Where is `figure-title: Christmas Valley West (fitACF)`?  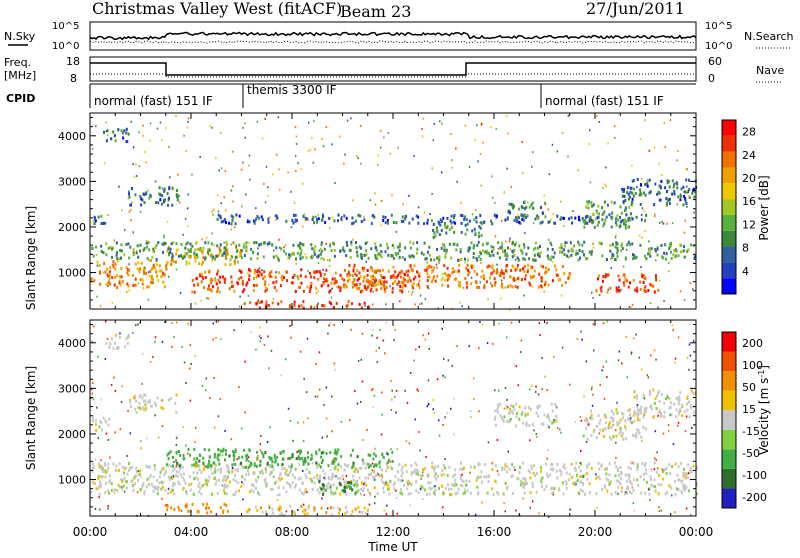 figure-title: Christmas Valley West (fitACF) is located at coordinates (217, 9).